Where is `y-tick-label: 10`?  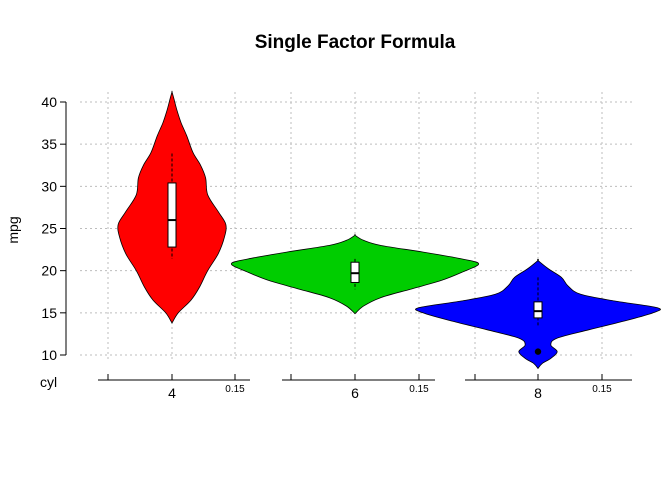
y-tick-label: 10 is located at coordinates (49, 355).